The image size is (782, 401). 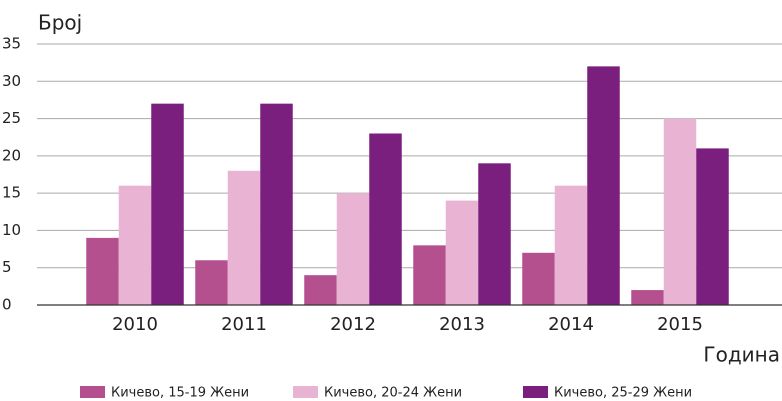 I want to click on y-tick-label: 0, so click(x=7, y=305).